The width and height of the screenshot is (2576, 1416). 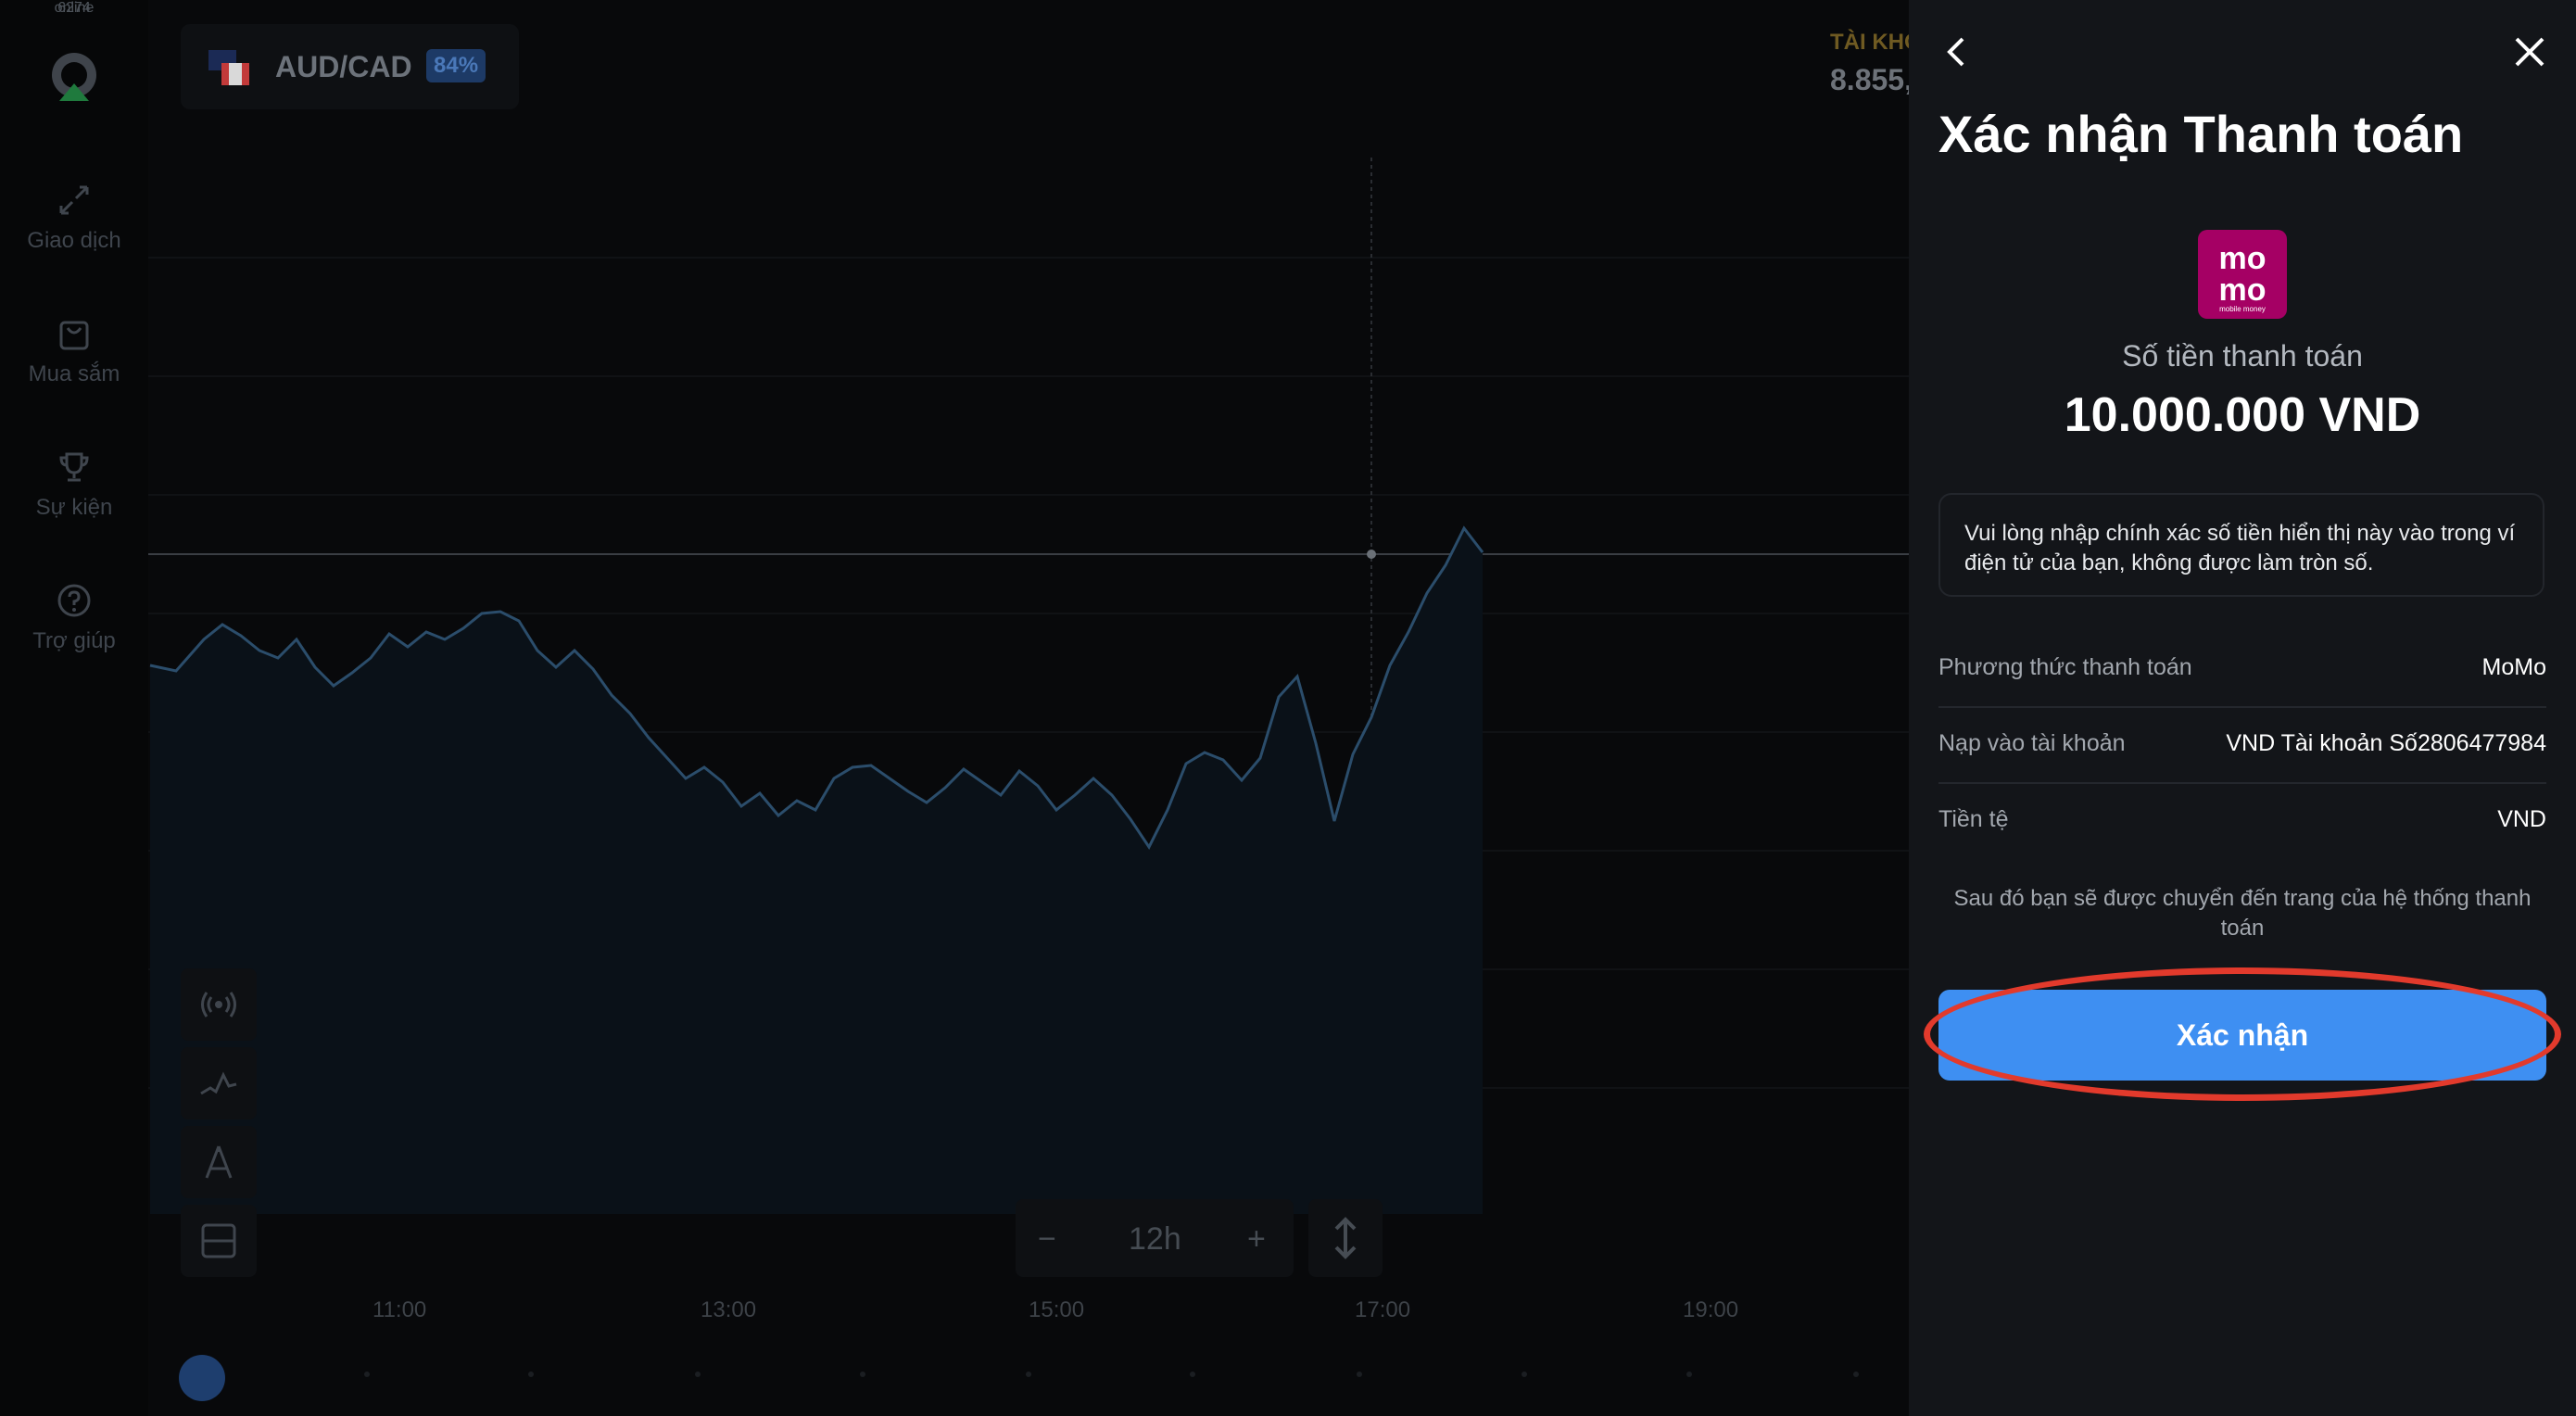 What do you see at coordinates (2032, 743) in the screenshot?
I see `info-row-key: Nạp vào tài khoản` at bounding box center [2032, 743].